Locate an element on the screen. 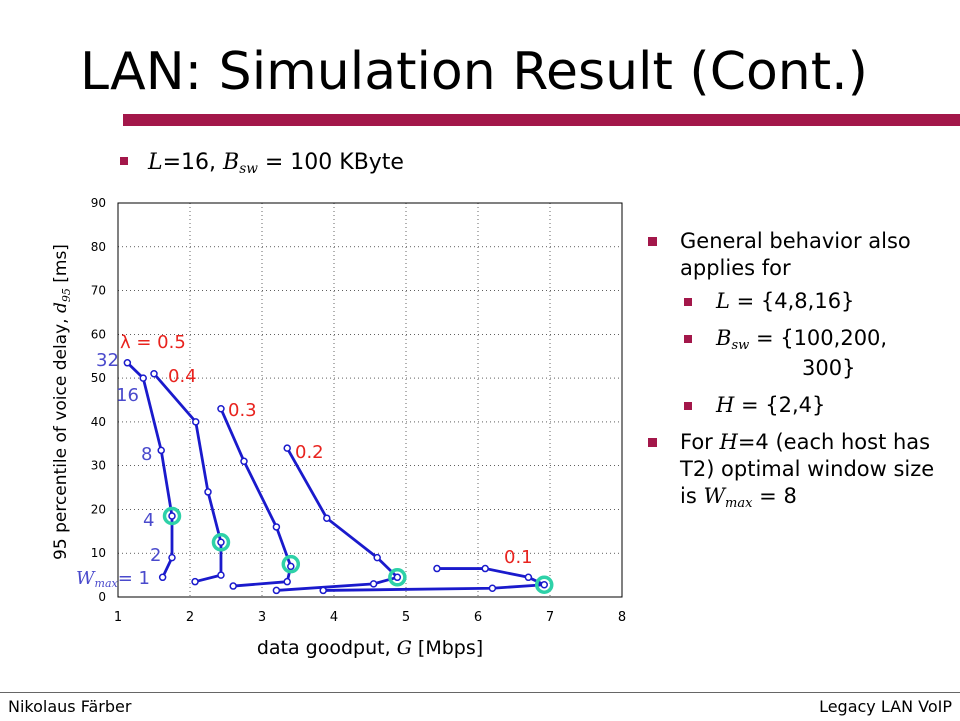 This screenshot has height=721, width=960. bullet-optimal-a: For is located at coordinates (700, 442).